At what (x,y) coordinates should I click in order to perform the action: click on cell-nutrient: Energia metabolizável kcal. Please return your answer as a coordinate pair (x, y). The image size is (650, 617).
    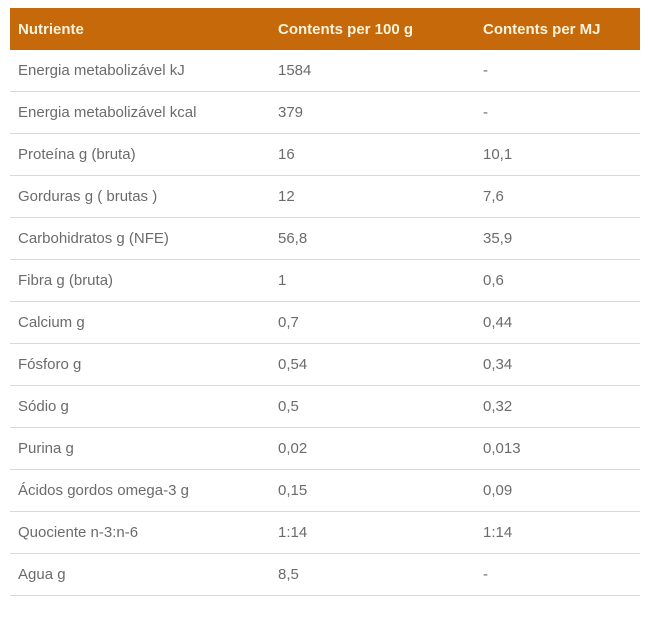
    Looking at the image, I should click on (140, 112).